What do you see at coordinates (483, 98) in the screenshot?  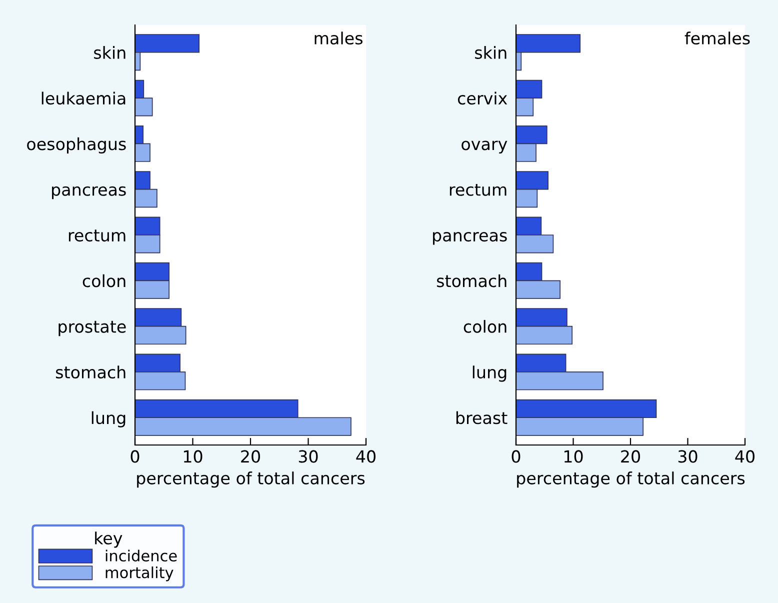 I see `y-tick-label: cervix` at bounding box center [483, 98].